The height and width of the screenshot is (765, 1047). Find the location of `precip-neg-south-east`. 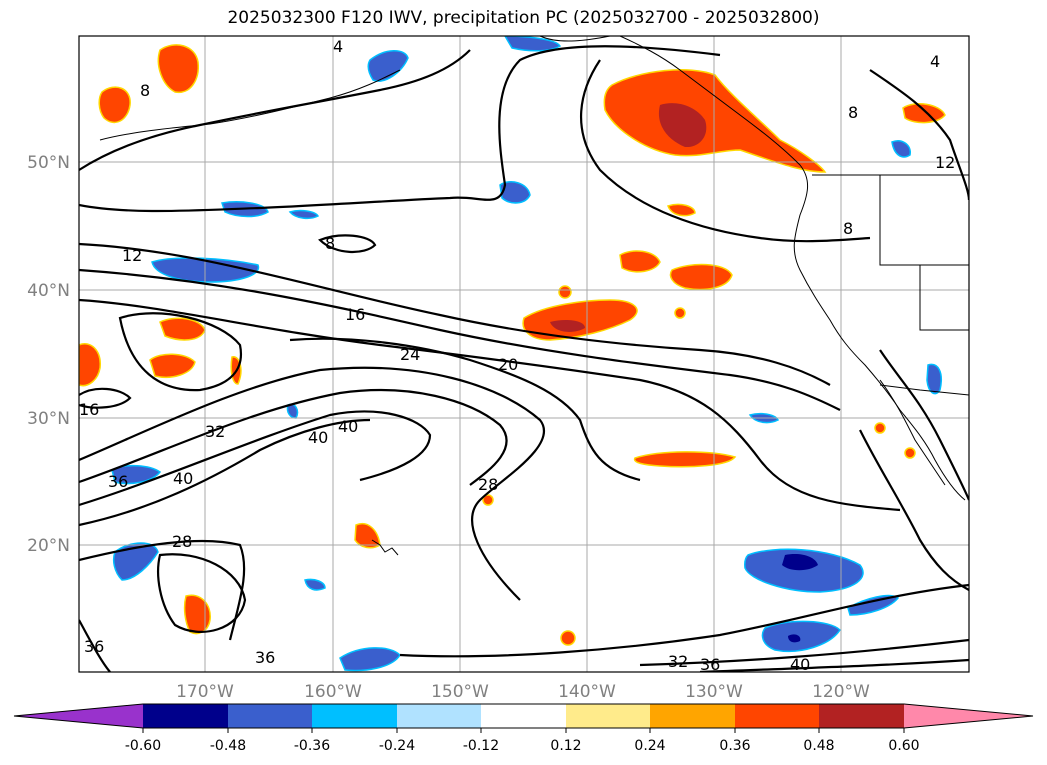

precip-neg-south-east is located at coordinates (801, 636).